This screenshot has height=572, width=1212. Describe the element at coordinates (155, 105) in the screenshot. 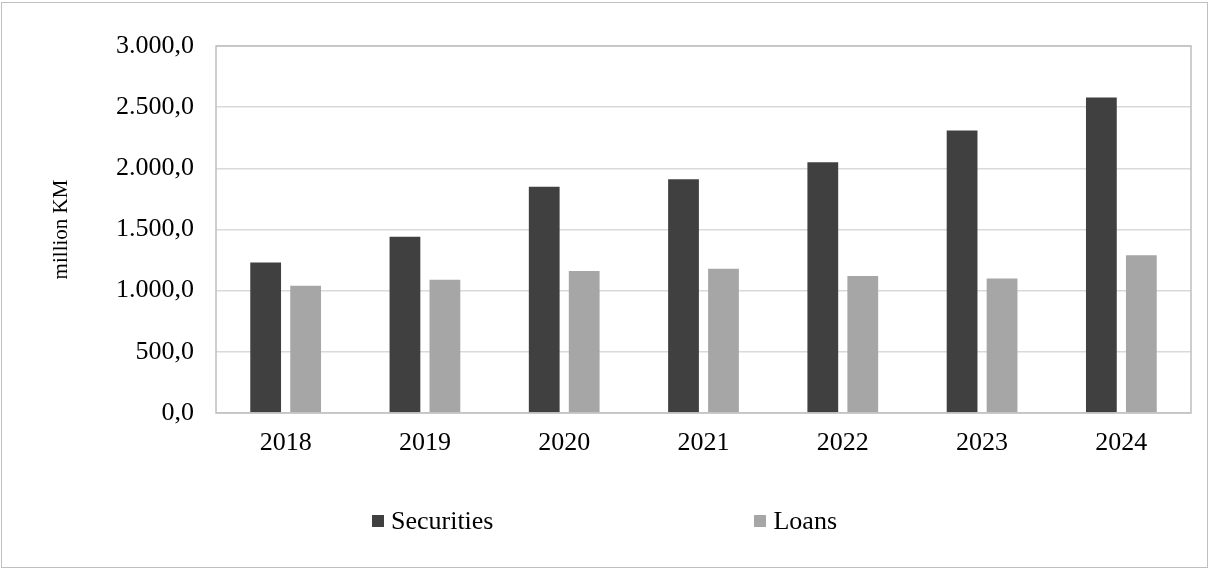

I see `y-tick-label: 2.500,0` at that location.